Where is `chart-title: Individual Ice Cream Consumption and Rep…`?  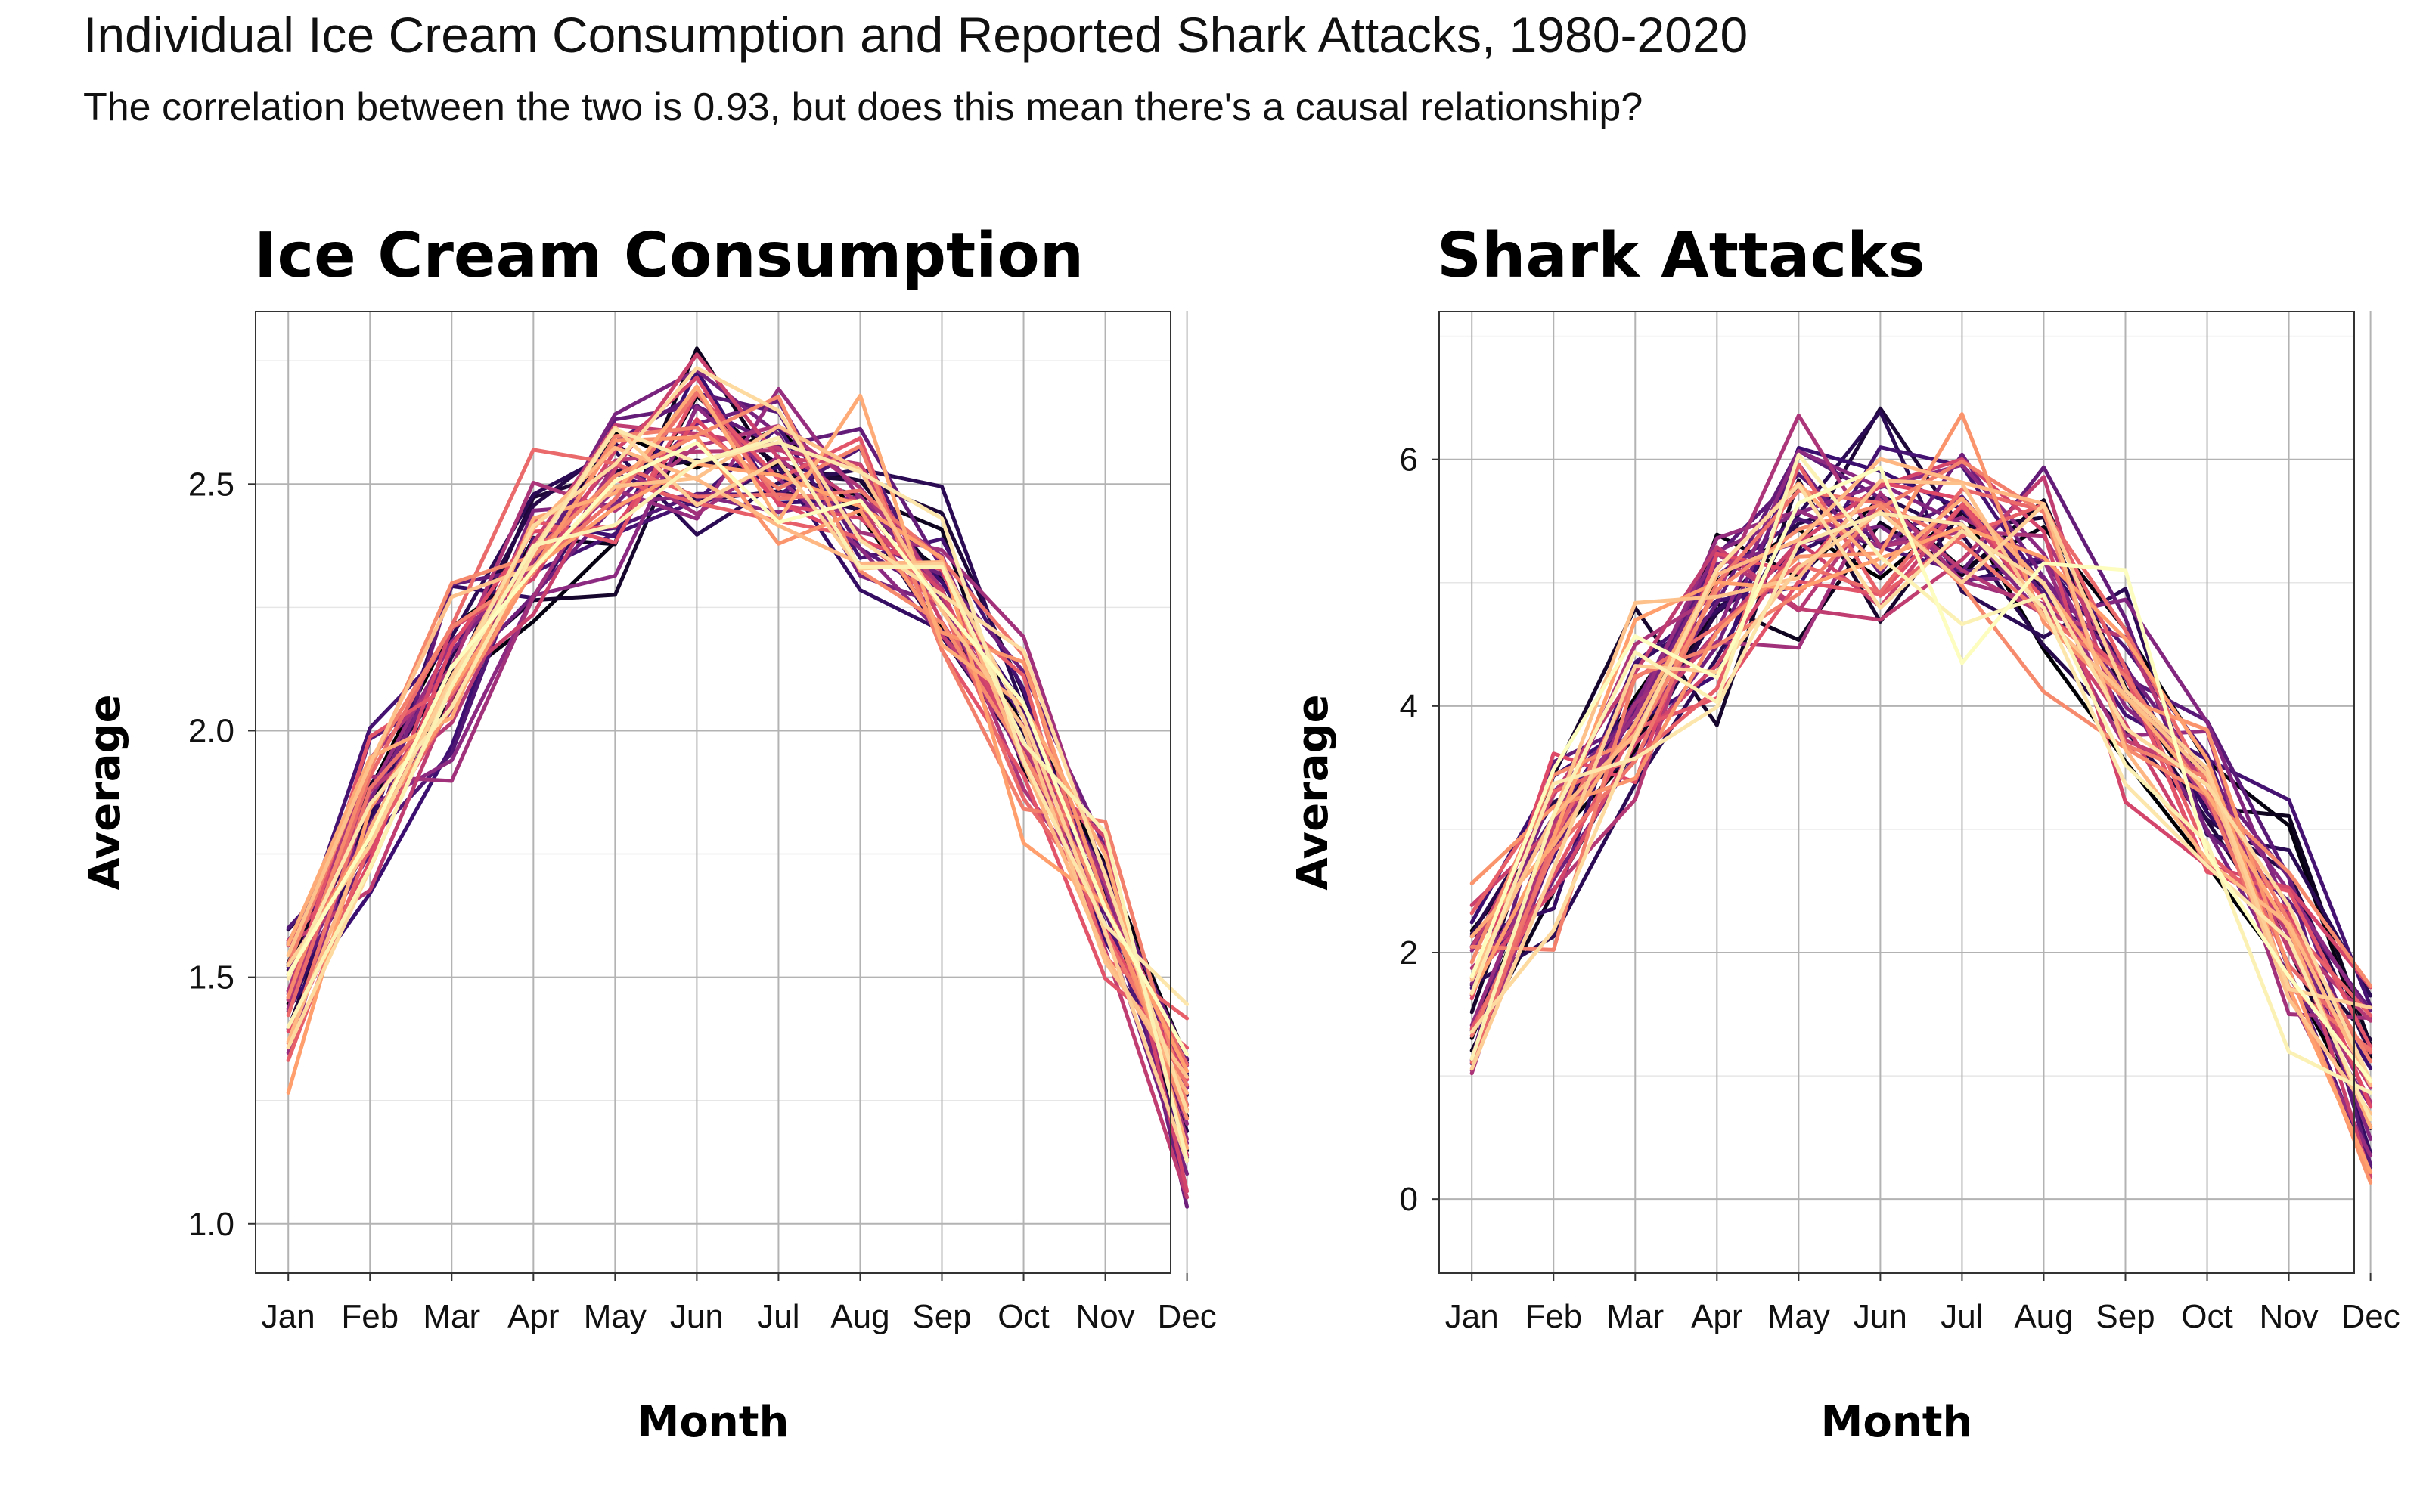 chart-title: Individual Ice Cream Consumption and Rep… is located at coordinates (916, 35).